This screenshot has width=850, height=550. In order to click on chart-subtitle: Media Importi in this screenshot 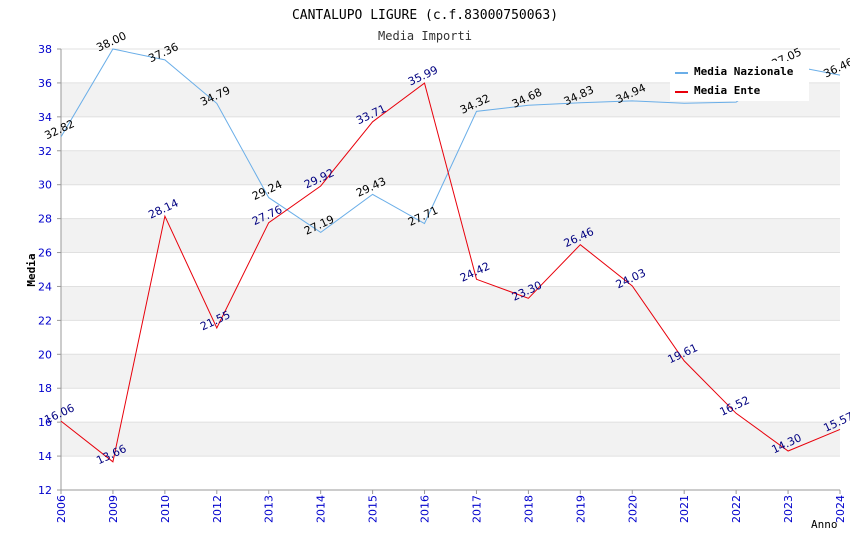, I will do `click(425, 36)`.